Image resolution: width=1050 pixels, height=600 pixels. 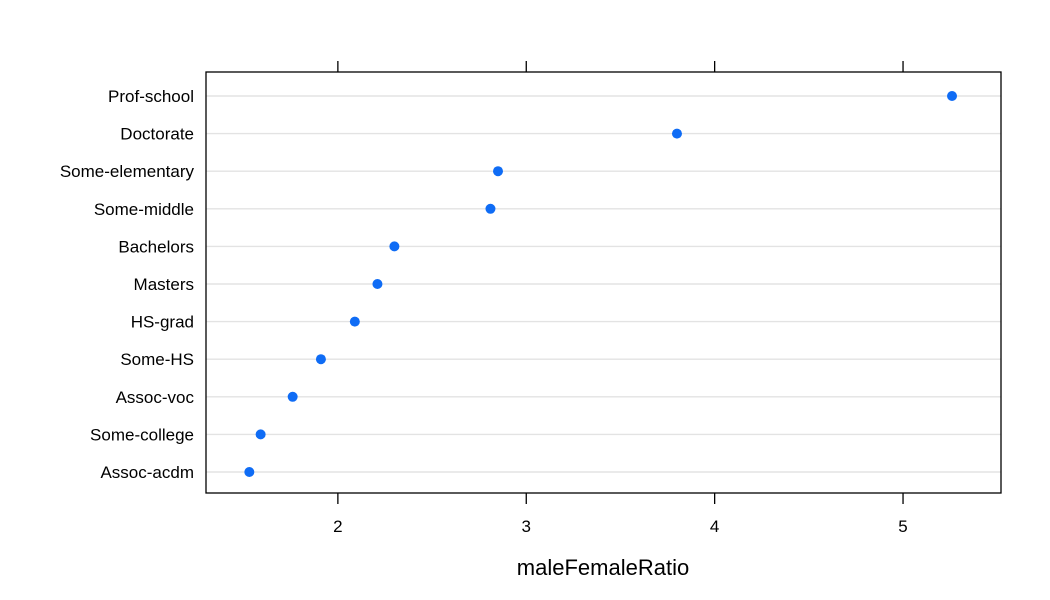 I want to click on category-label: Doctorate, so click(x=157, y=134).